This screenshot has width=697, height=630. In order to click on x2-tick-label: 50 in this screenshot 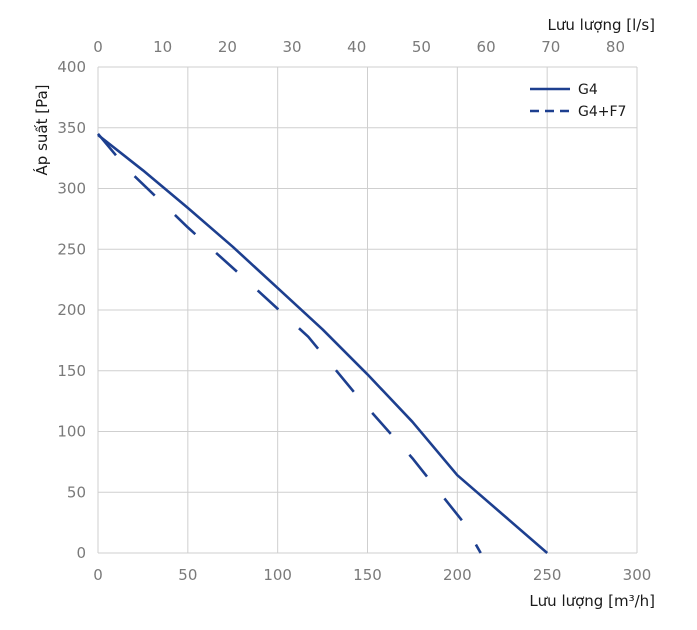, I will do `click(421, 47)`.